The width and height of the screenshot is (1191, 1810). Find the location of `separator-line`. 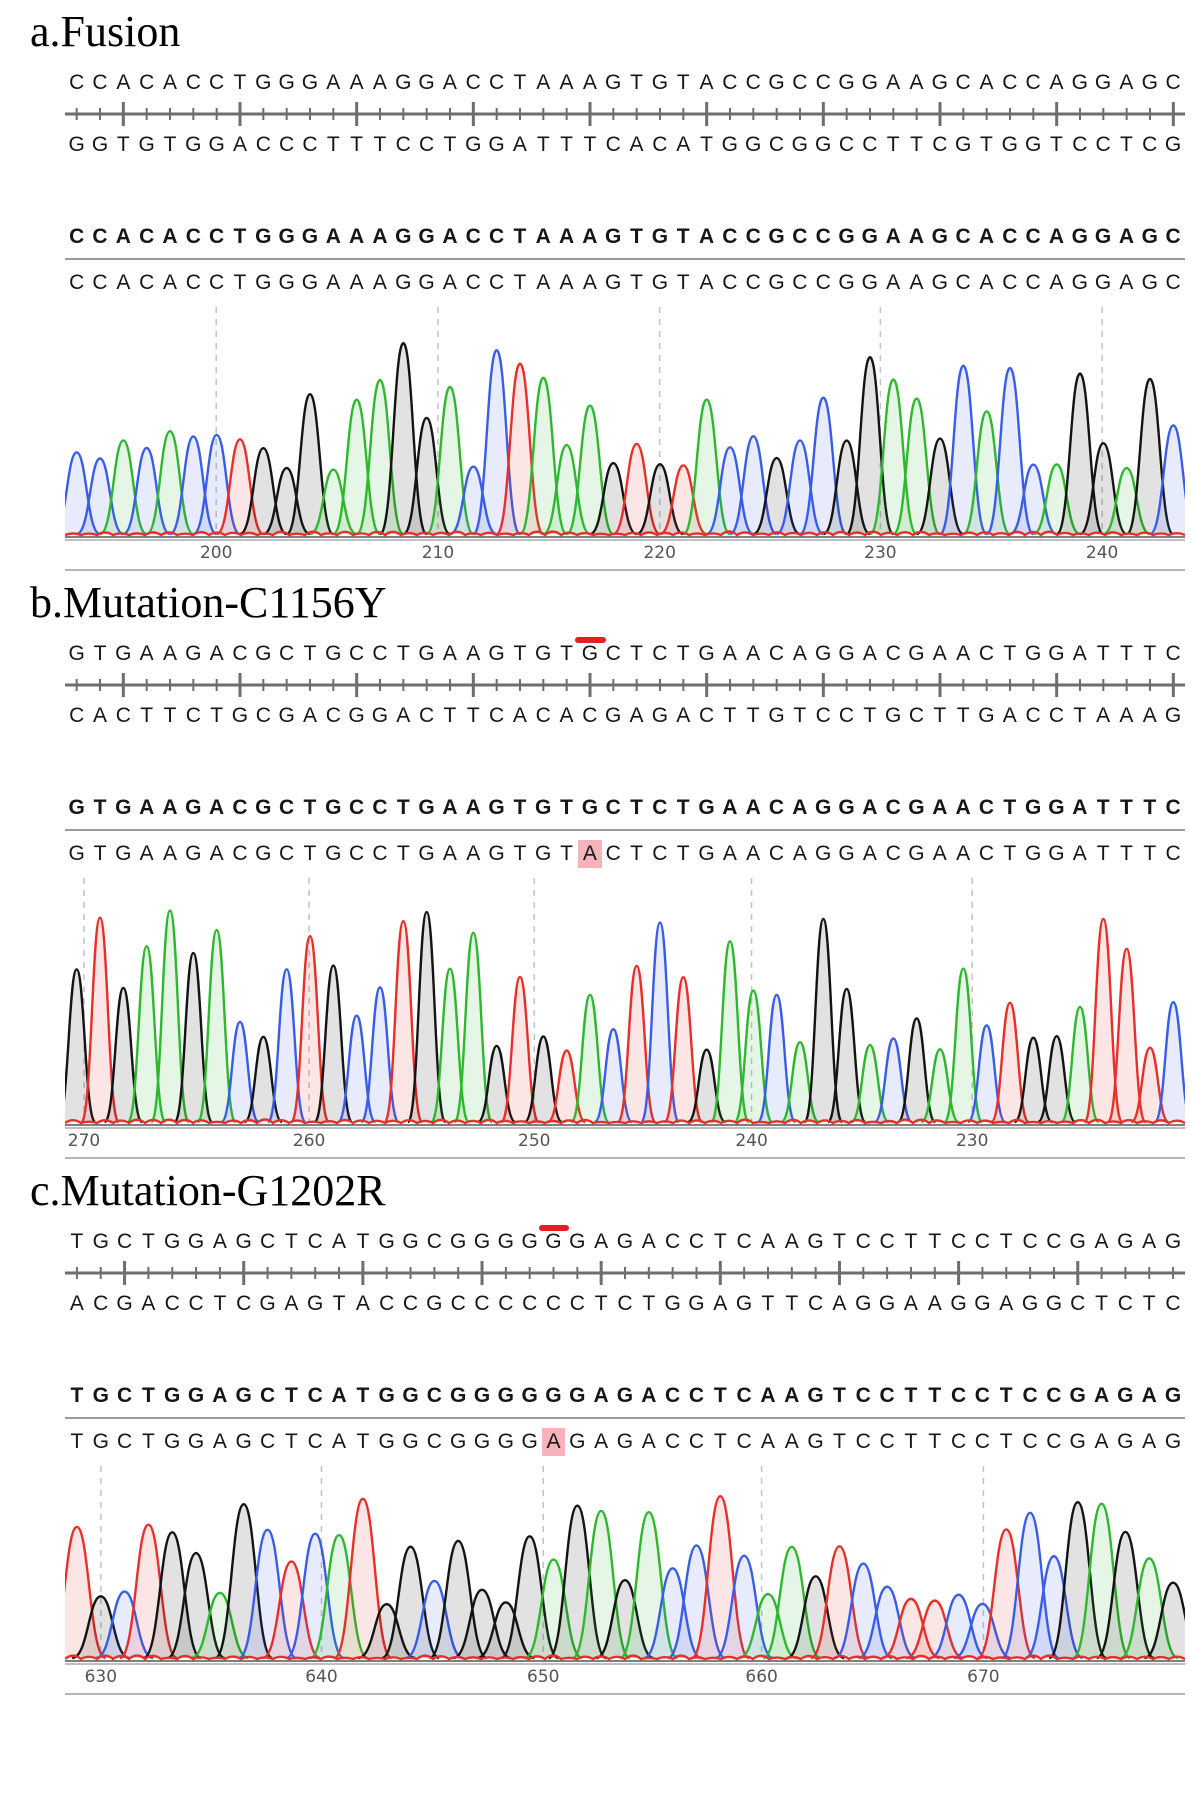

separator-line is located at coordinates (625, 830).